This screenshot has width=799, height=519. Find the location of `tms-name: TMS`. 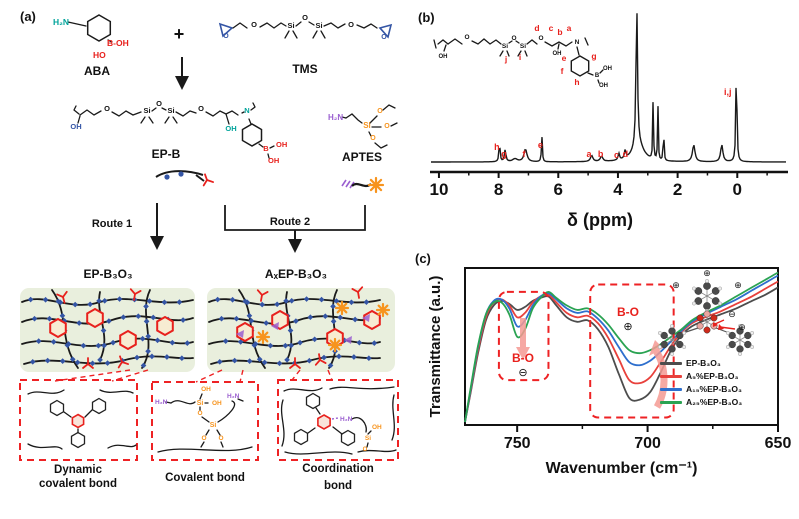

tms-name: TMS is located at coordinates (304, 69).